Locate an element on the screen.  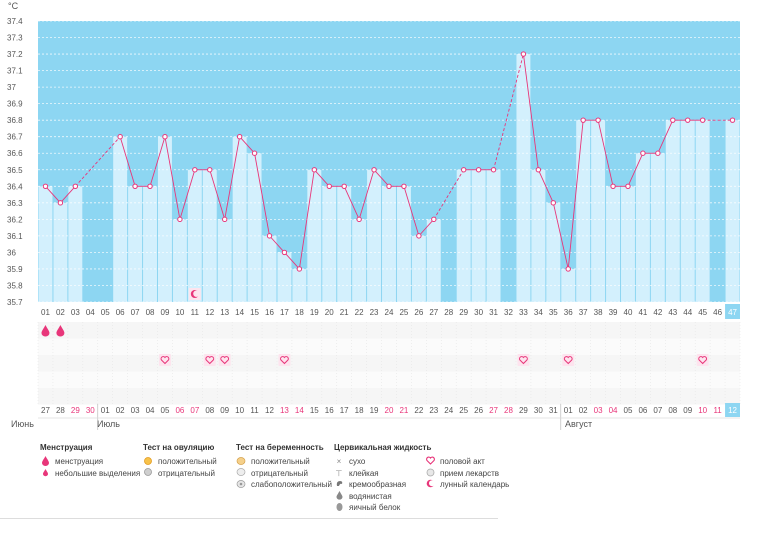
menstruation-drop-icon is located at coordinates (45, 331).